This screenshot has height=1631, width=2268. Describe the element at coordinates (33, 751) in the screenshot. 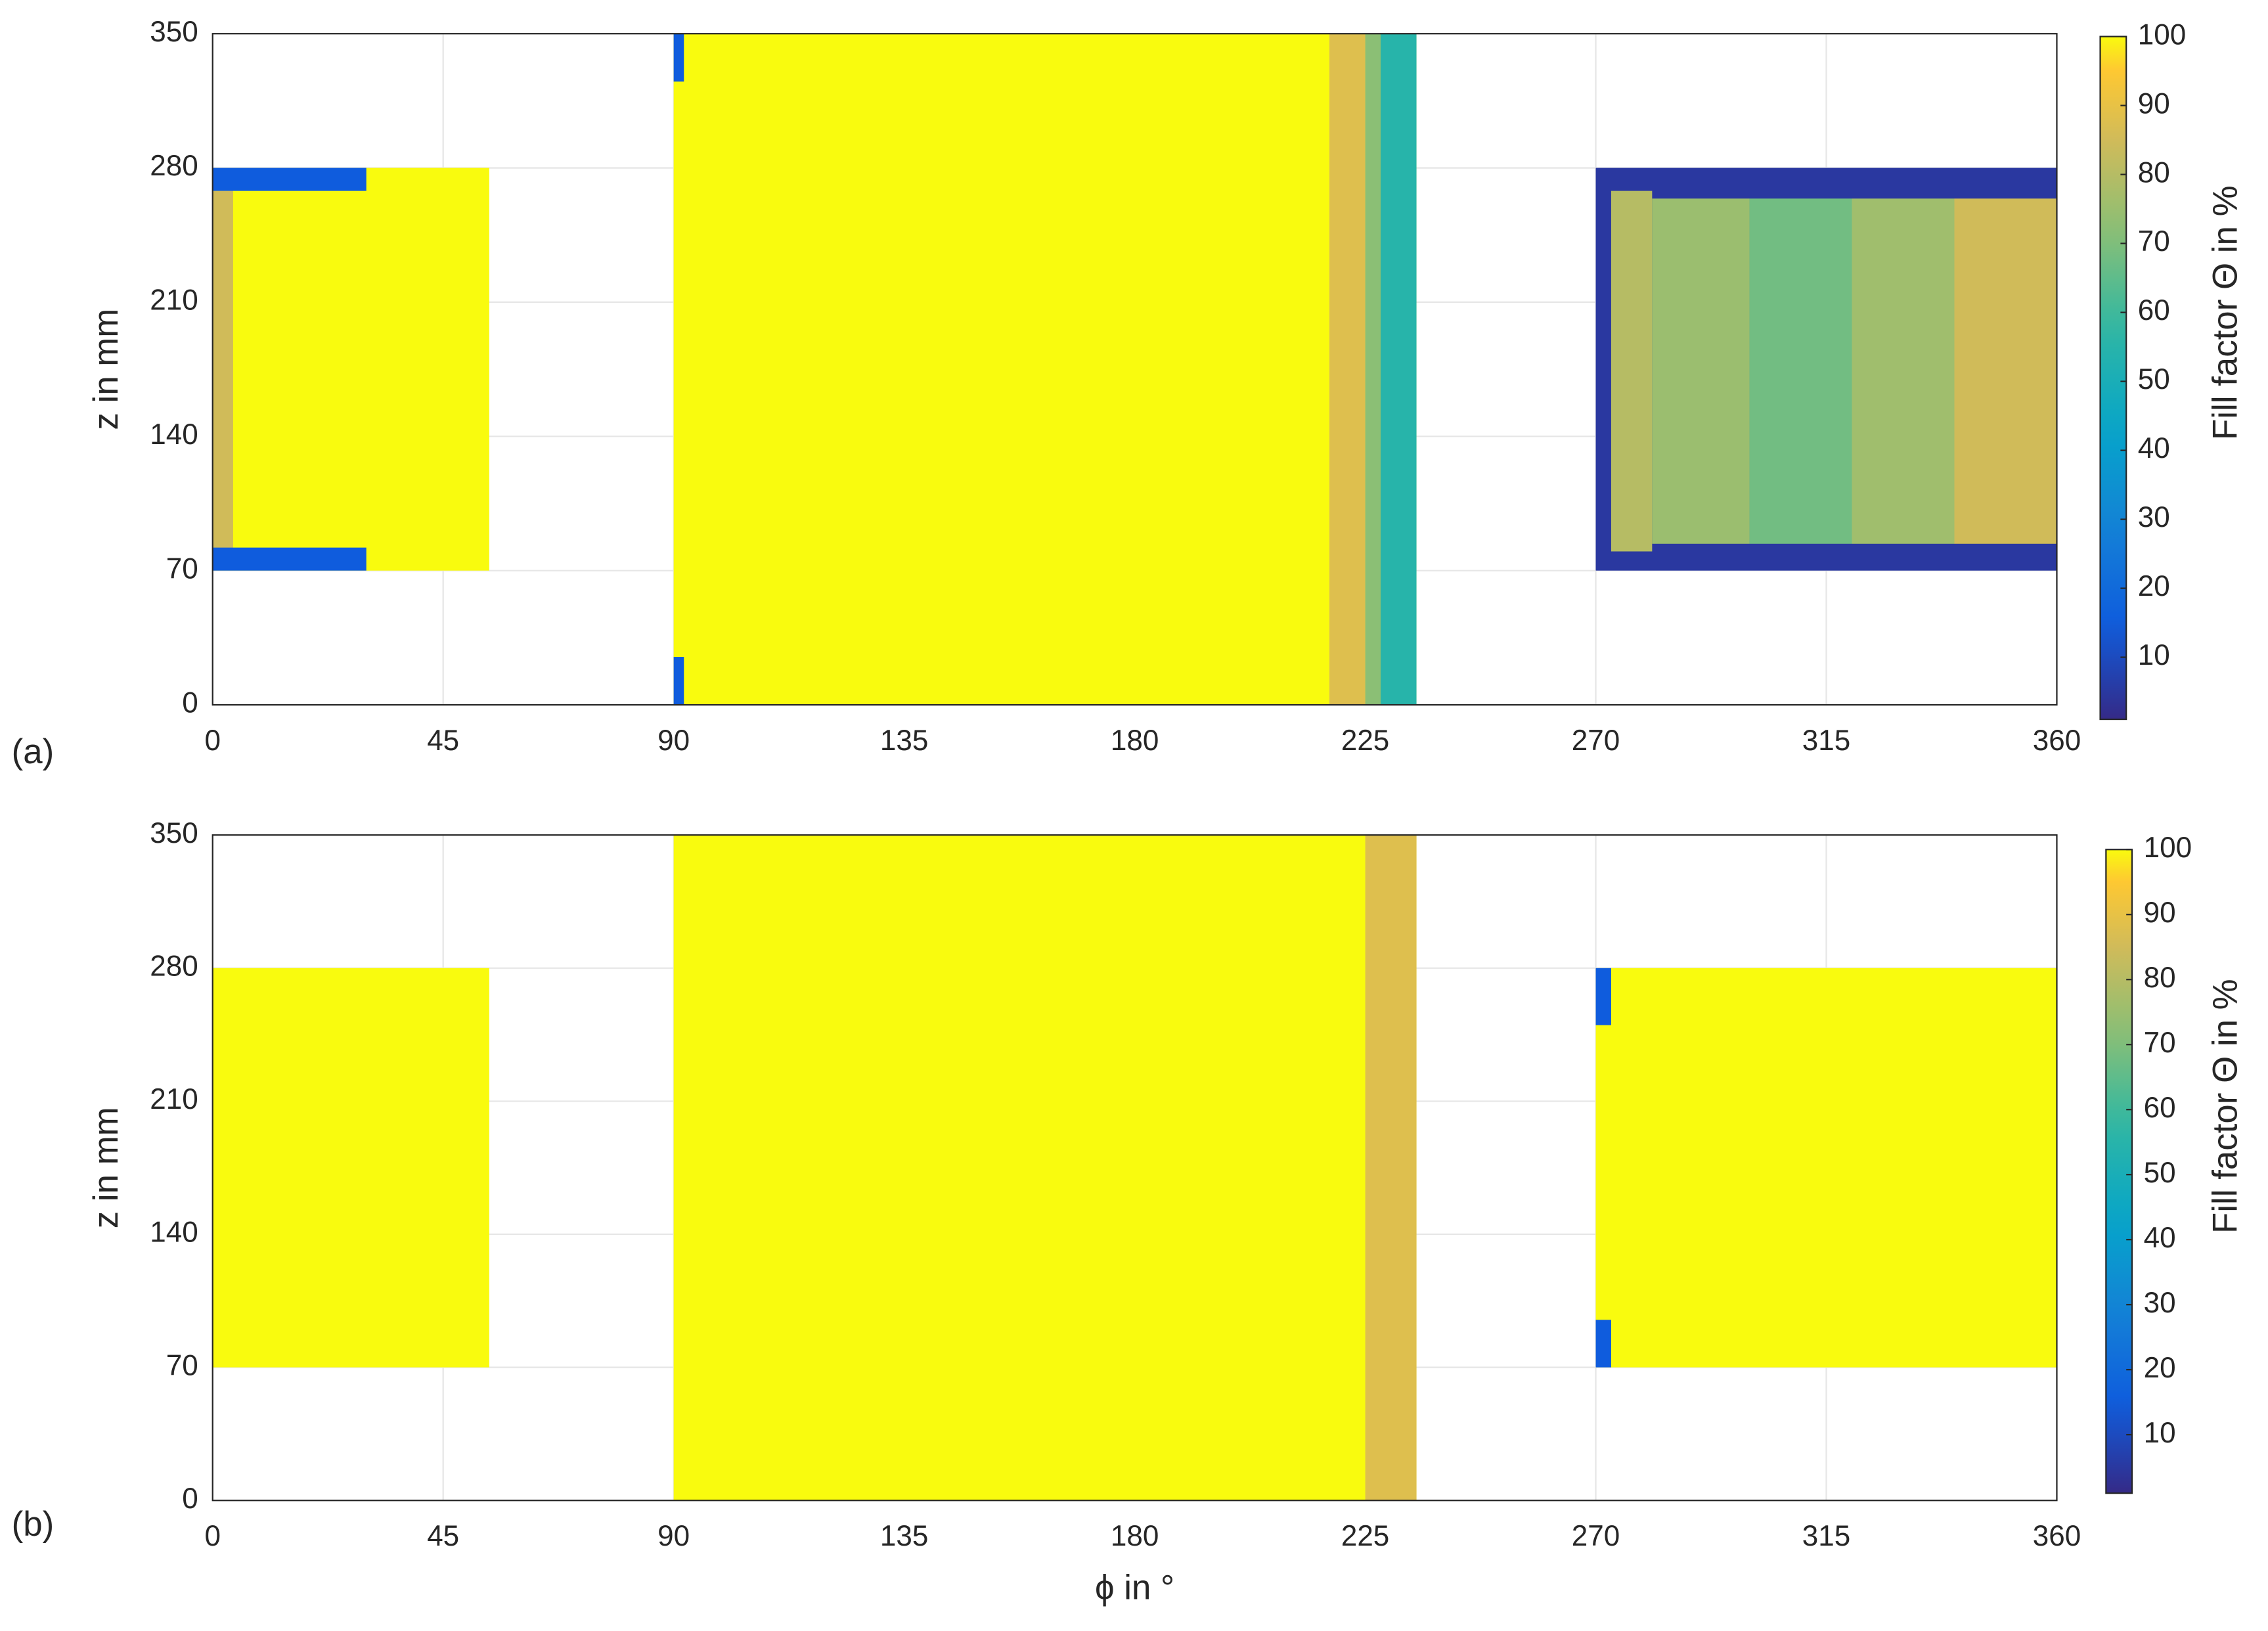

I see `panel-label: (a)` at that location.